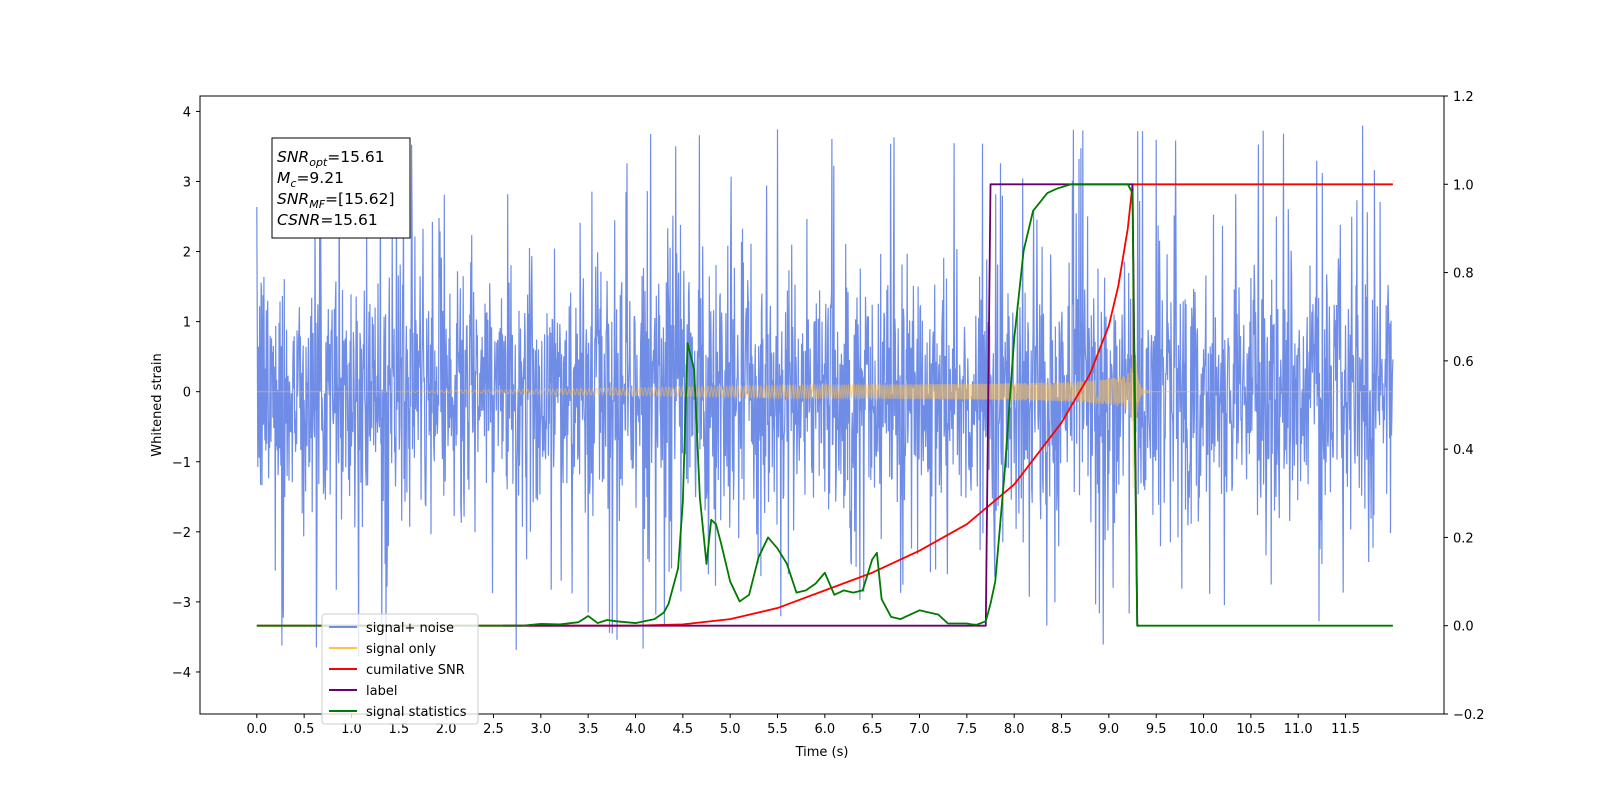 Image resolution: width=1600 pixels, height=804 pixels. Describe the element at coordinates (1061, 729) in the screenshot. I see `x-tick-label: 8.5` at that location.